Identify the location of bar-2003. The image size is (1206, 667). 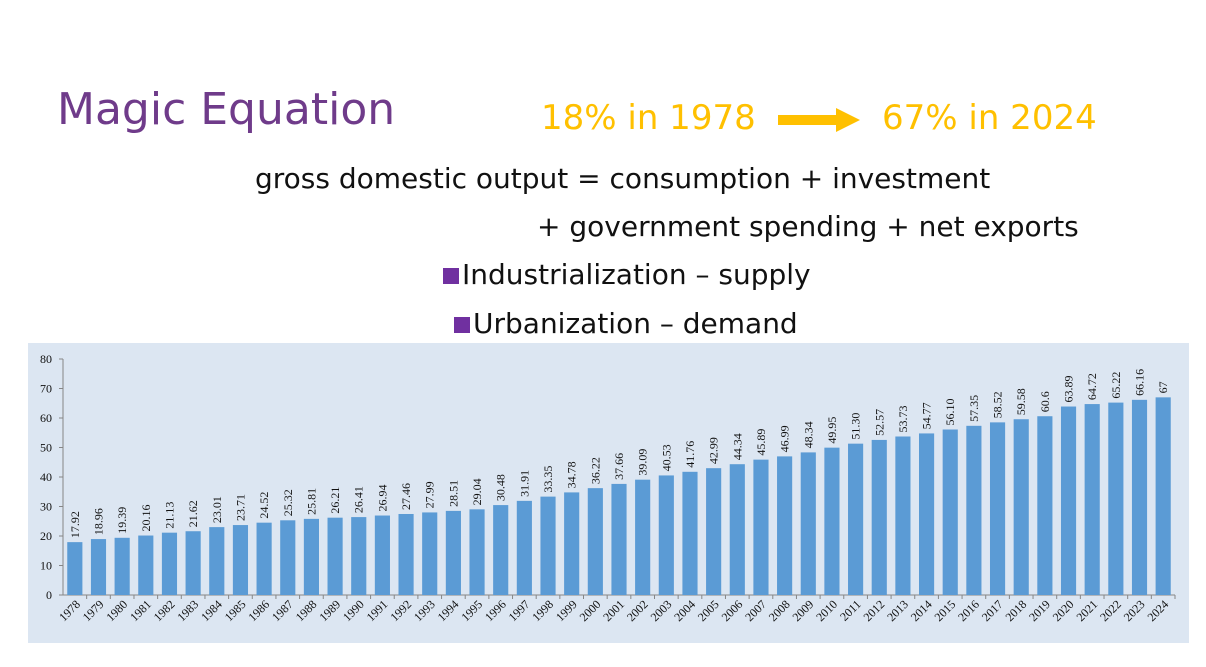
(666, 535).